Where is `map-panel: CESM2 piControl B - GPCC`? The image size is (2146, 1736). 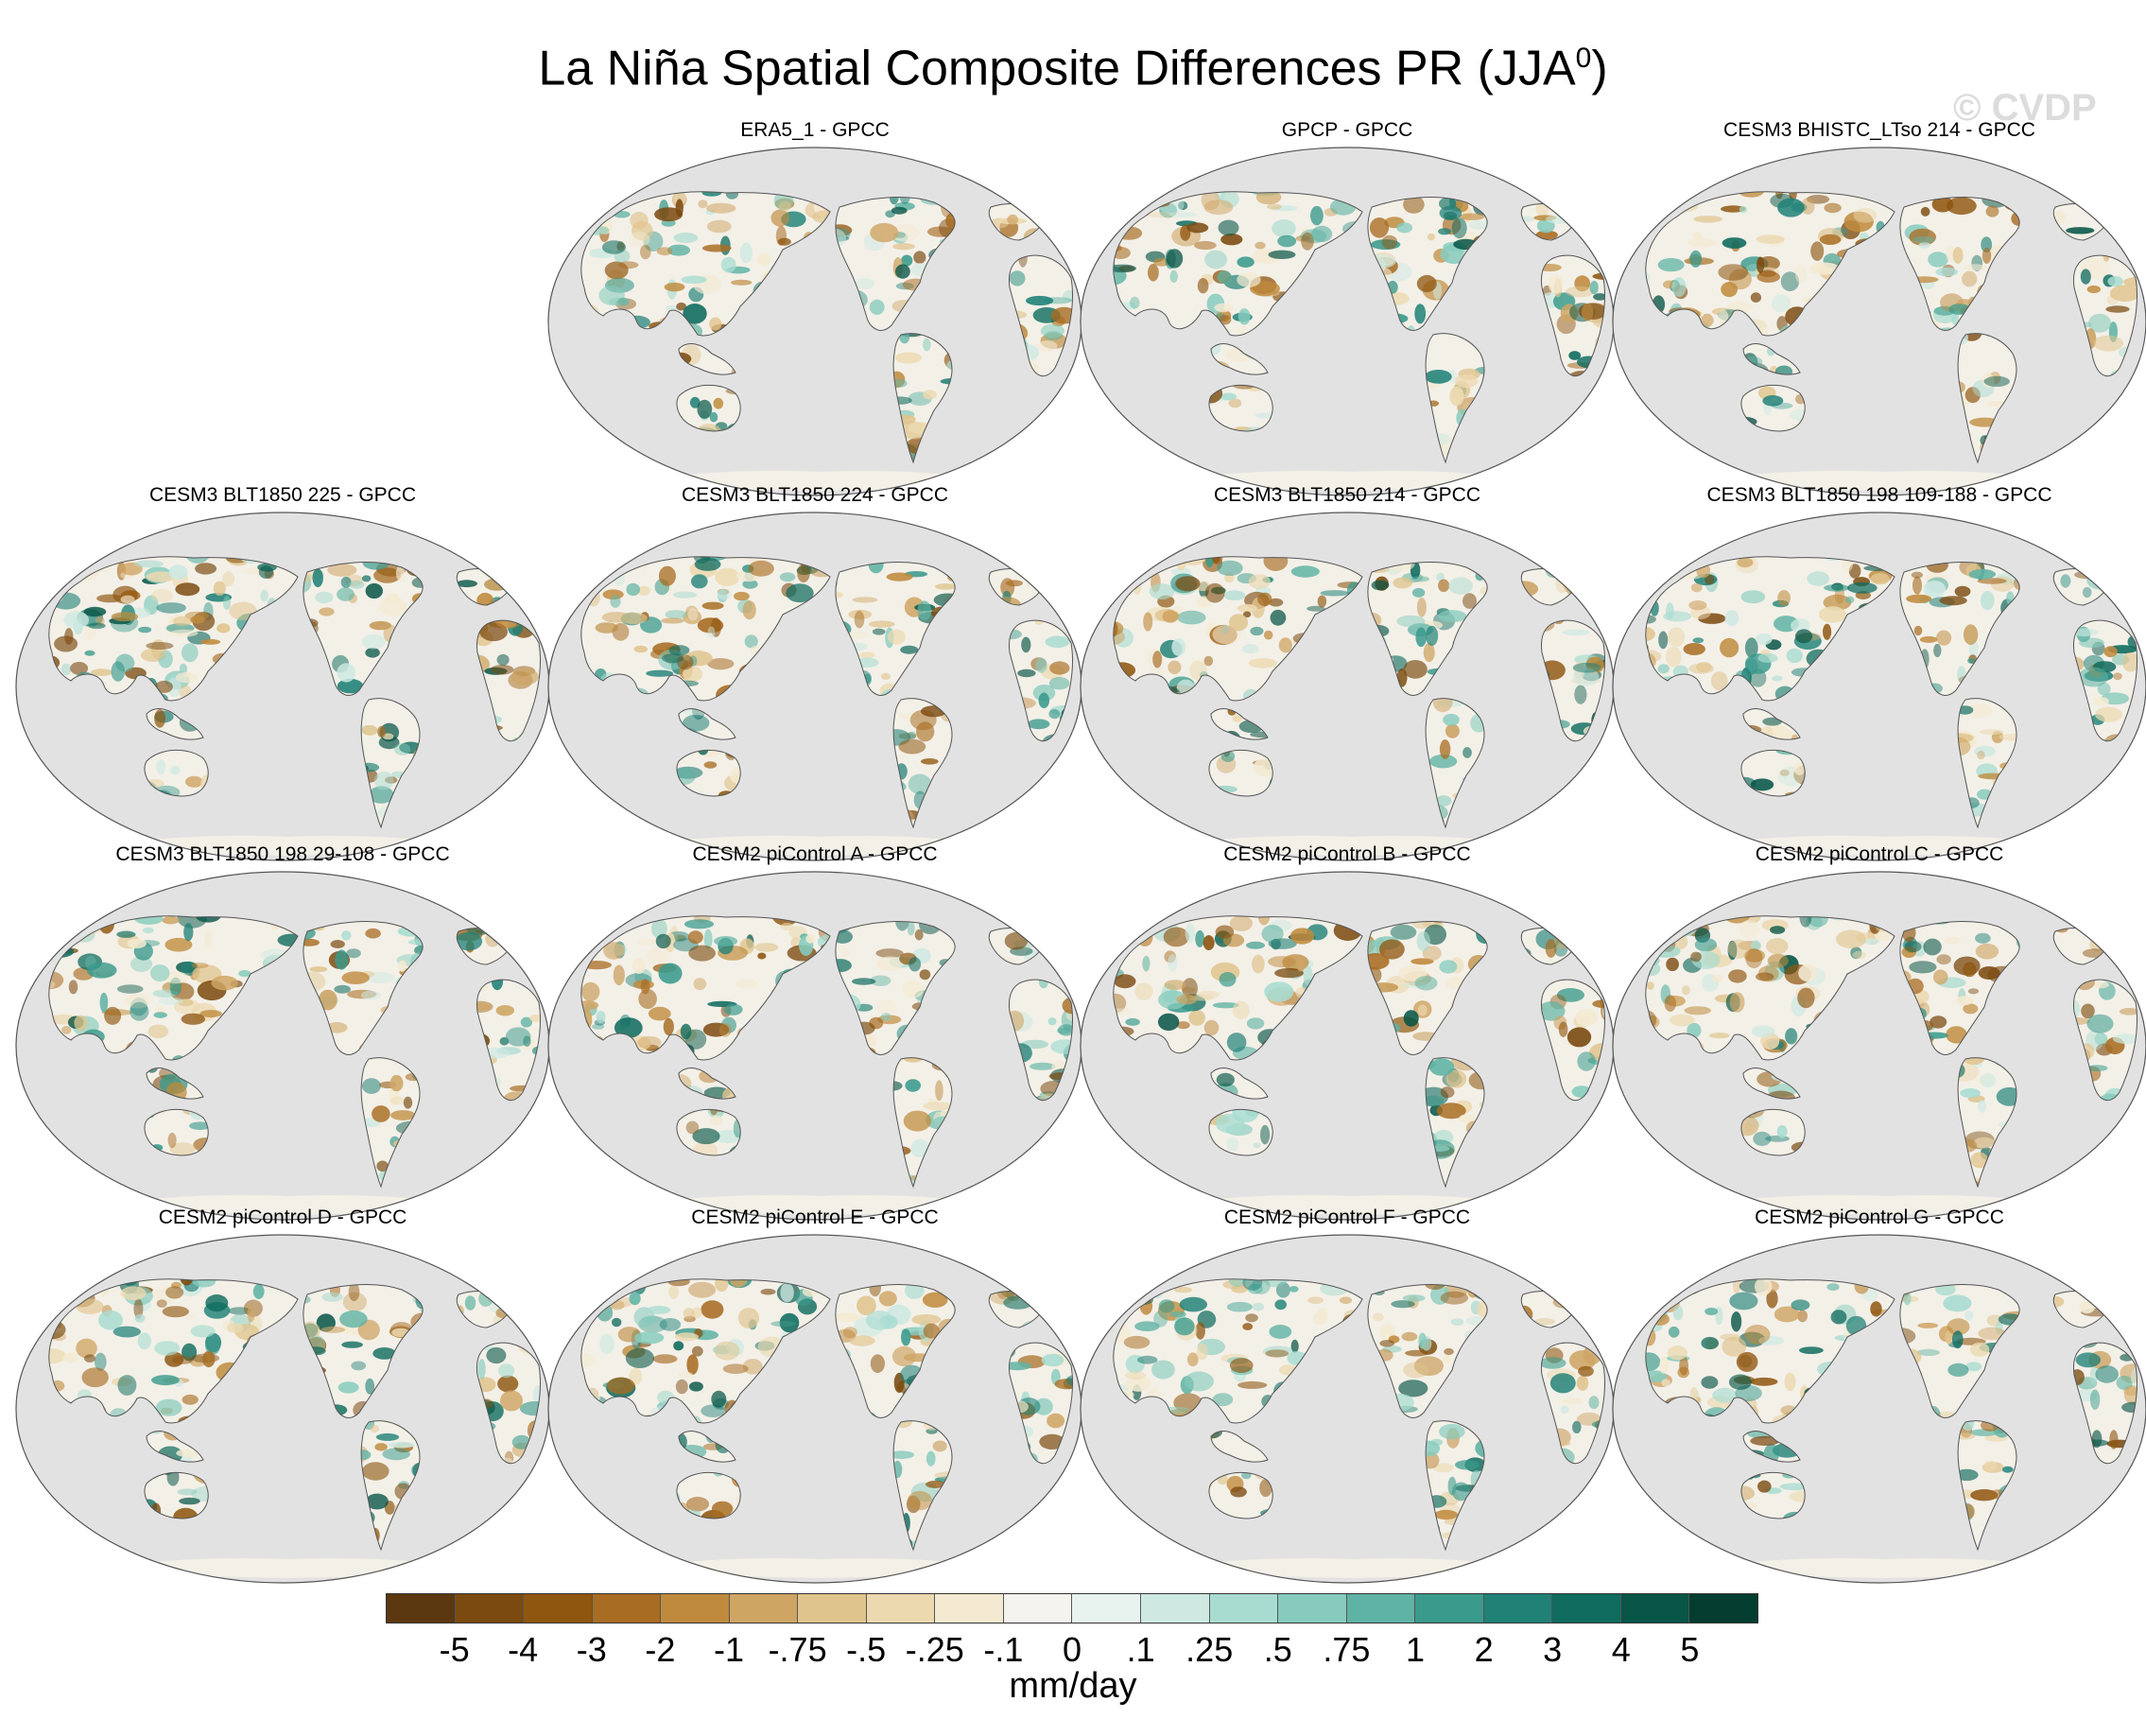
map-panel: CESM2 piControl B - GPCC is located at coordinates (1347, 1032).